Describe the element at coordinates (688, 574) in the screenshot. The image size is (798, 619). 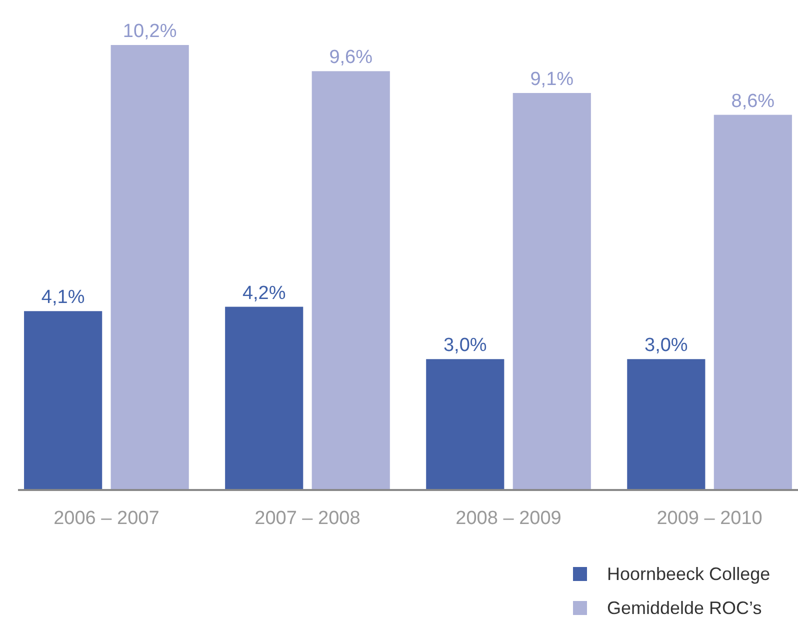
I see `legend-label: Hoornbeeck College` at that location.